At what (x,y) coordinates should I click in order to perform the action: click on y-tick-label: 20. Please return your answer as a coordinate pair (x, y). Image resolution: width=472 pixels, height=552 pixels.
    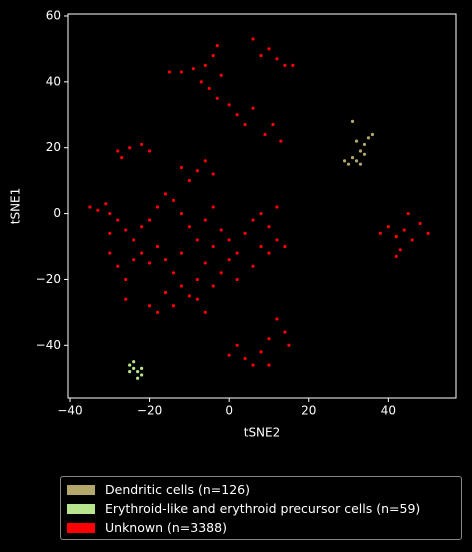
    Looking at the image, I should click on (53, 147).